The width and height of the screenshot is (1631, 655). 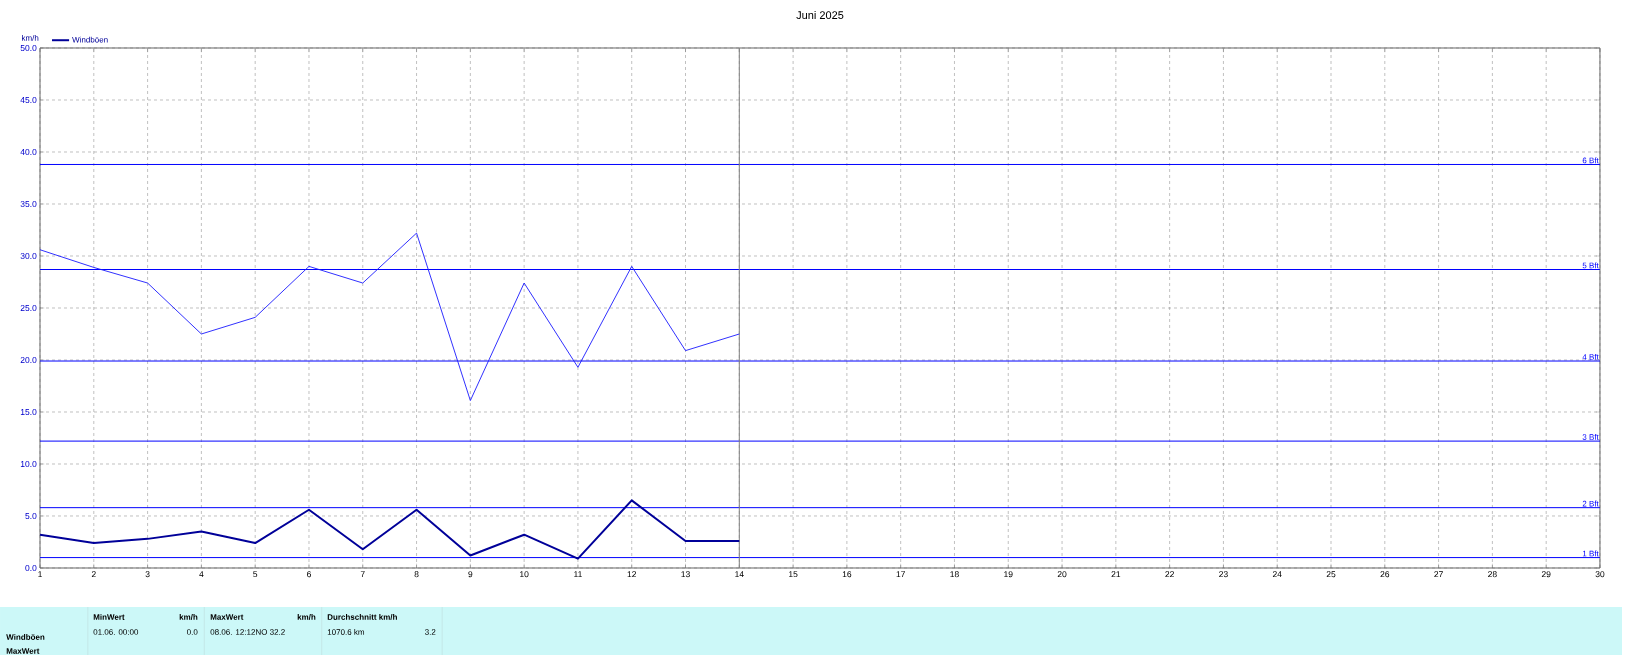 I want to click on x-tick-label: 15, so click(x=793, y=574).